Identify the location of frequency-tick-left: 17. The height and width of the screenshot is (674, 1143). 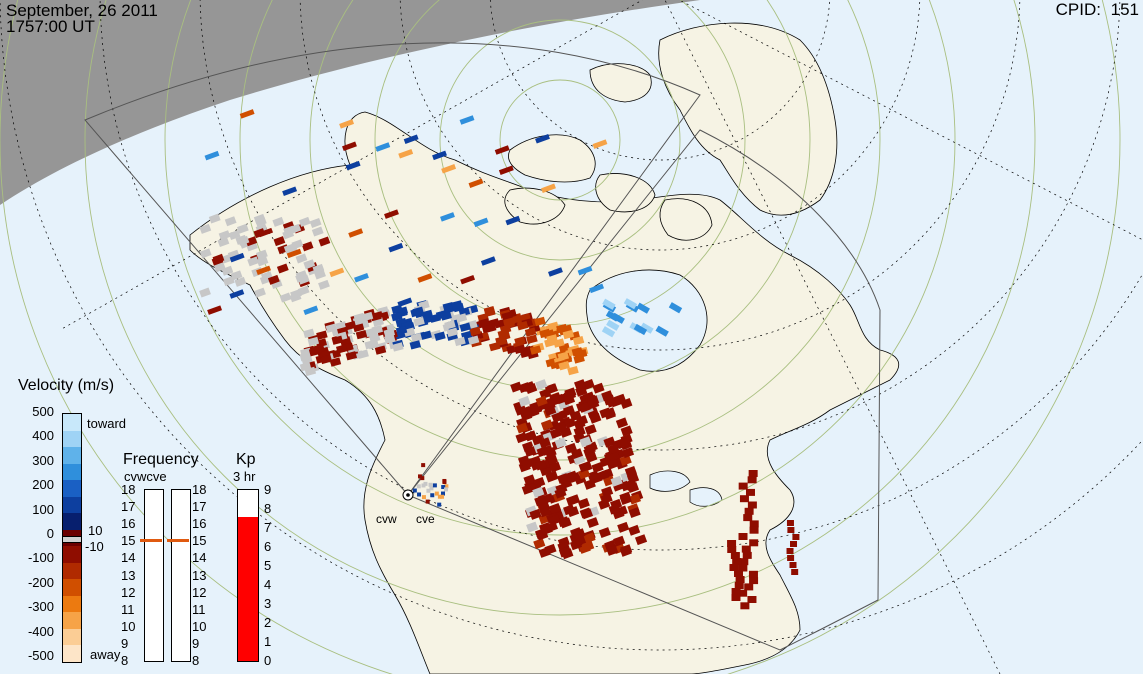
(128, 507).